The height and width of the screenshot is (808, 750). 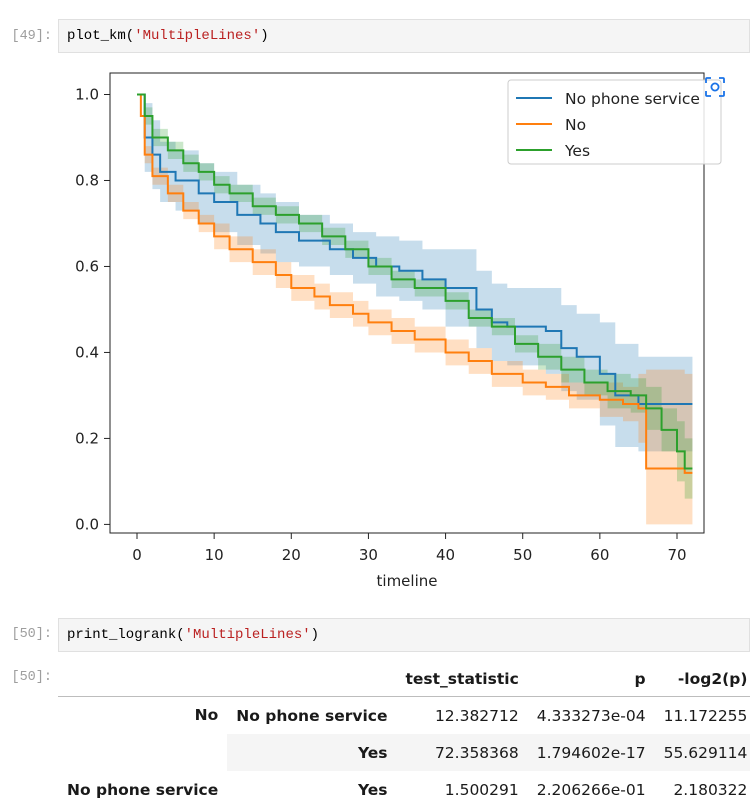 I want to click on code-line-49: plot_km('MultipleLines'), so click(x=168, y=36).